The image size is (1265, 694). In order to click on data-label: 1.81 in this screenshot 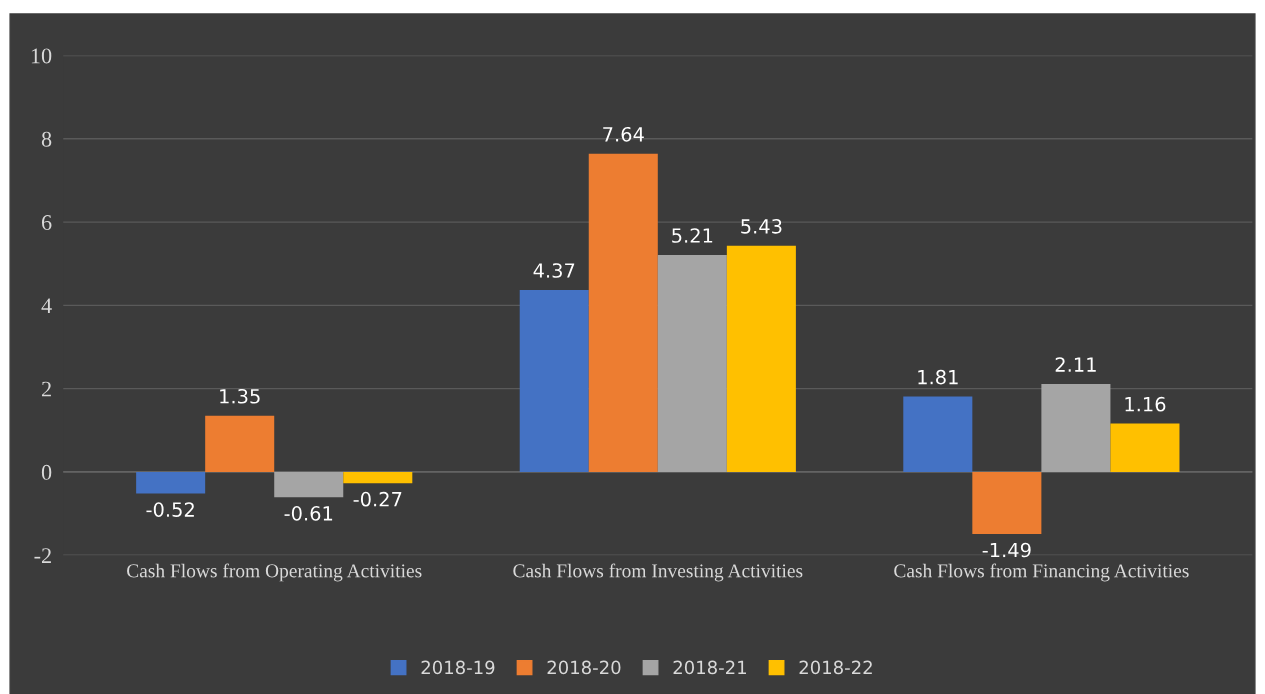, I will do `click(938, 377)`.